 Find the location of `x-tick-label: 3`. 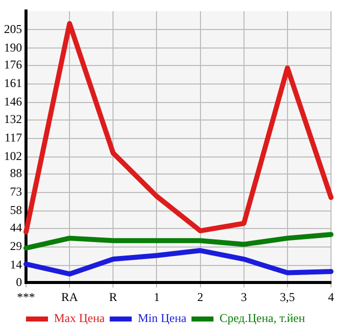

x-tick-label: 3 is located at coordinates (243, 297).